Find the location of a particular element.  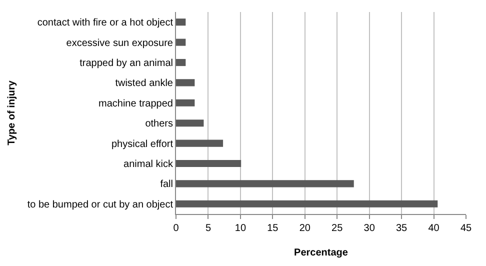

x-tick-label: 30 is located at coordinates (370, 228).